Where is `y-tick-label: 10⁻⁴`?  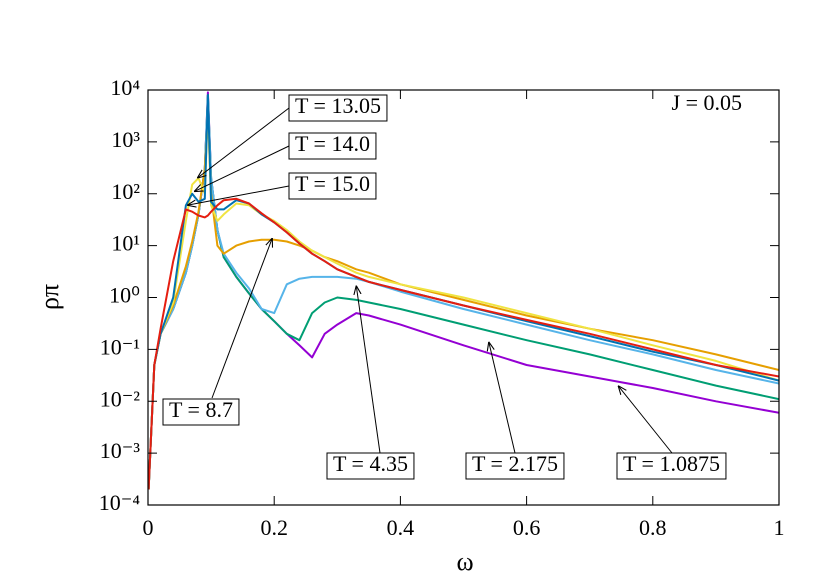
y-tick-label: 10⁻⁴ is located at coordinates (120, 502).